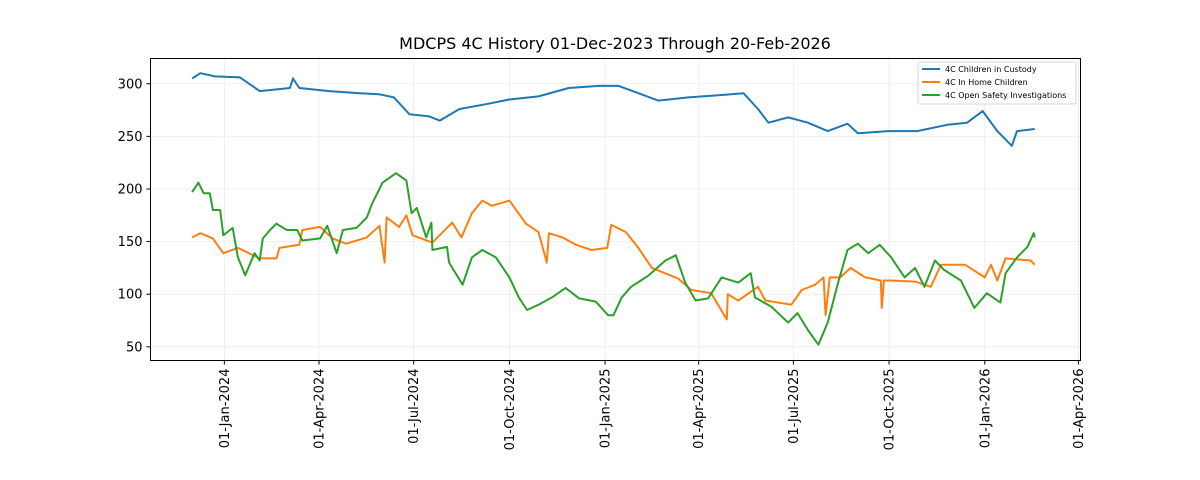  Describe the element at coordinates (985, 409) in the screenshot. I see `x-tick-label: 01-Jan-2026` at that location.